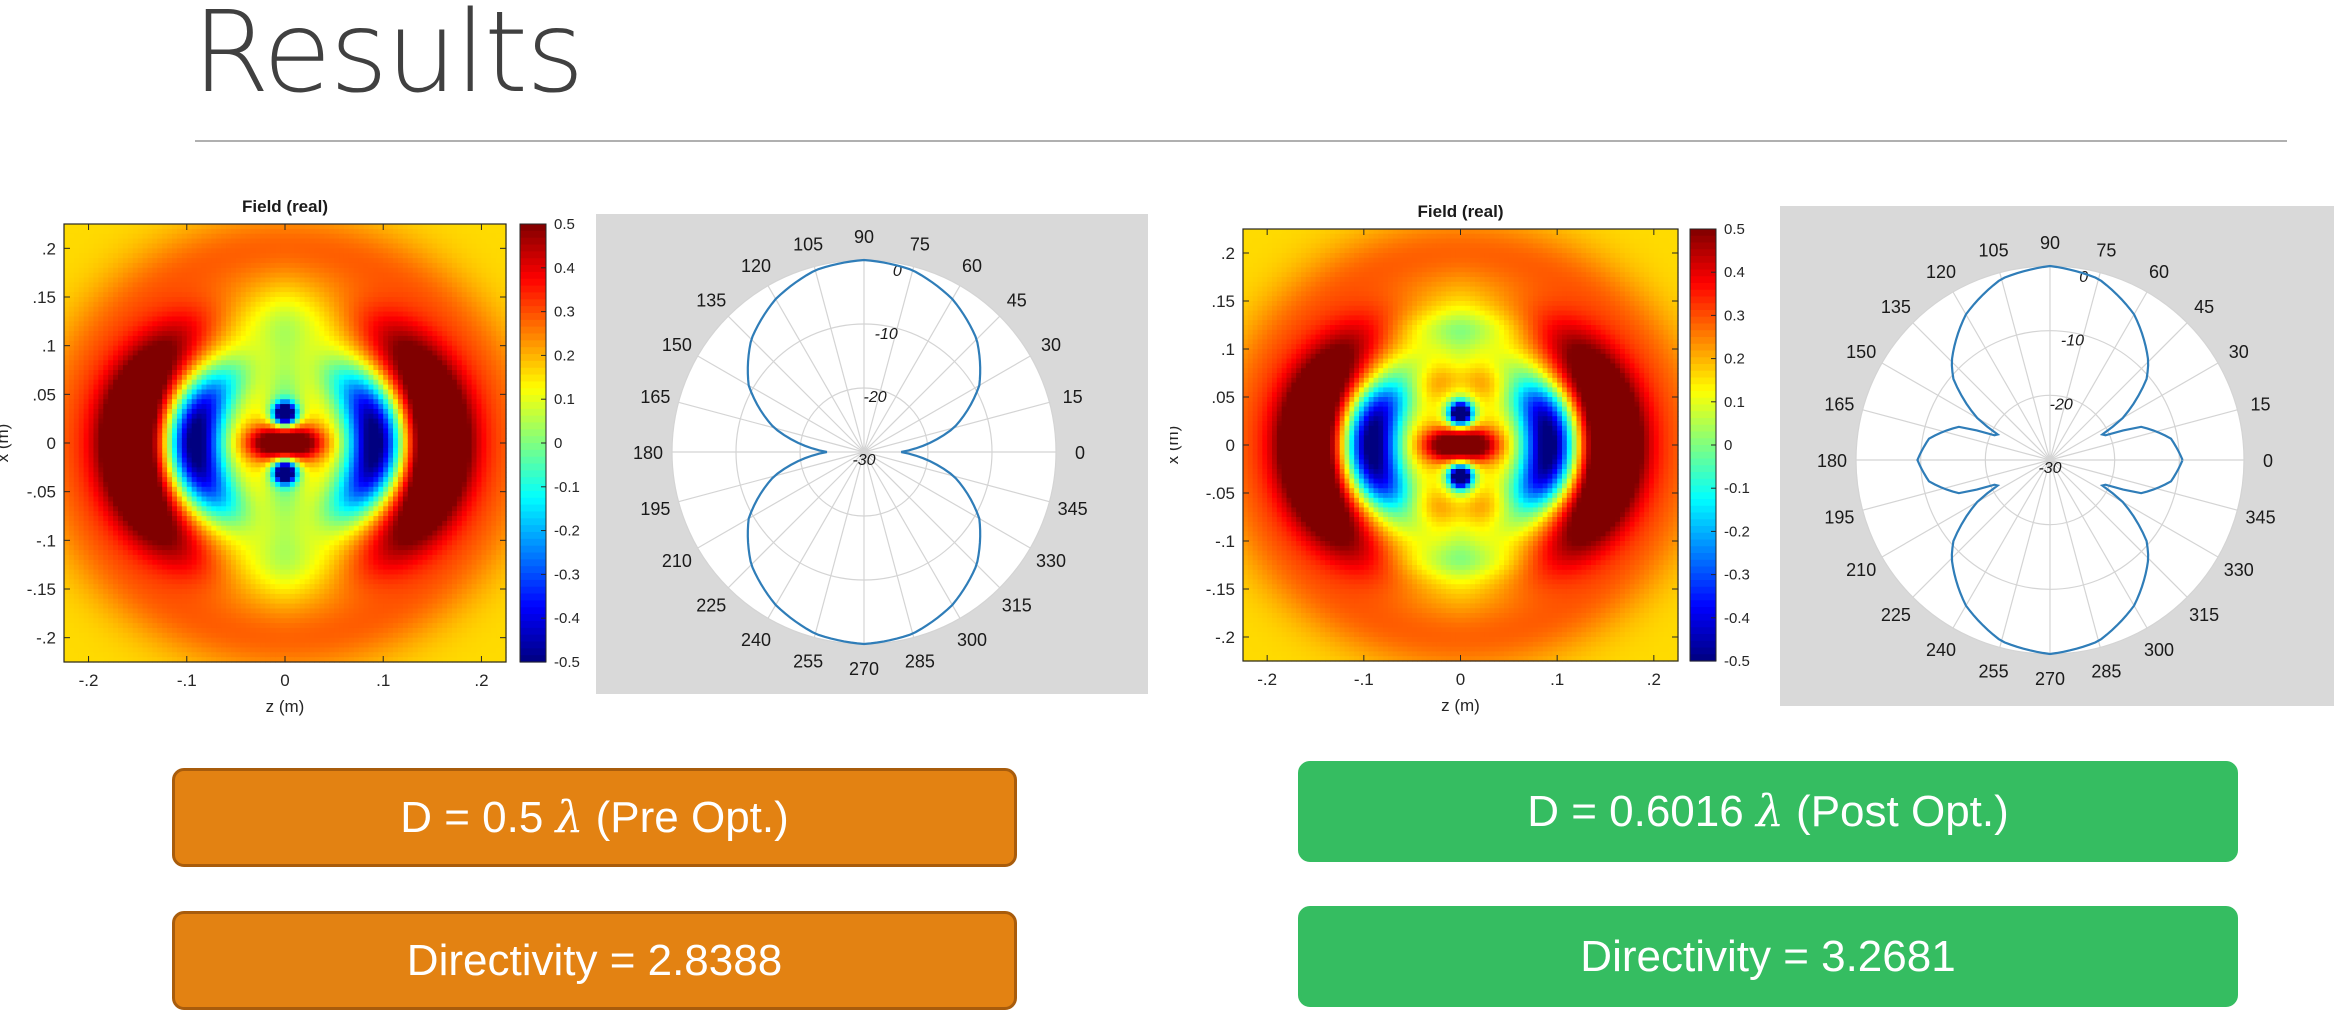 Image resolution: width=2352 pixels, height=1032 pixels. Describe the element at coordinates (648, 453) in the screenshot. I see `angle-label: 180` at that location.